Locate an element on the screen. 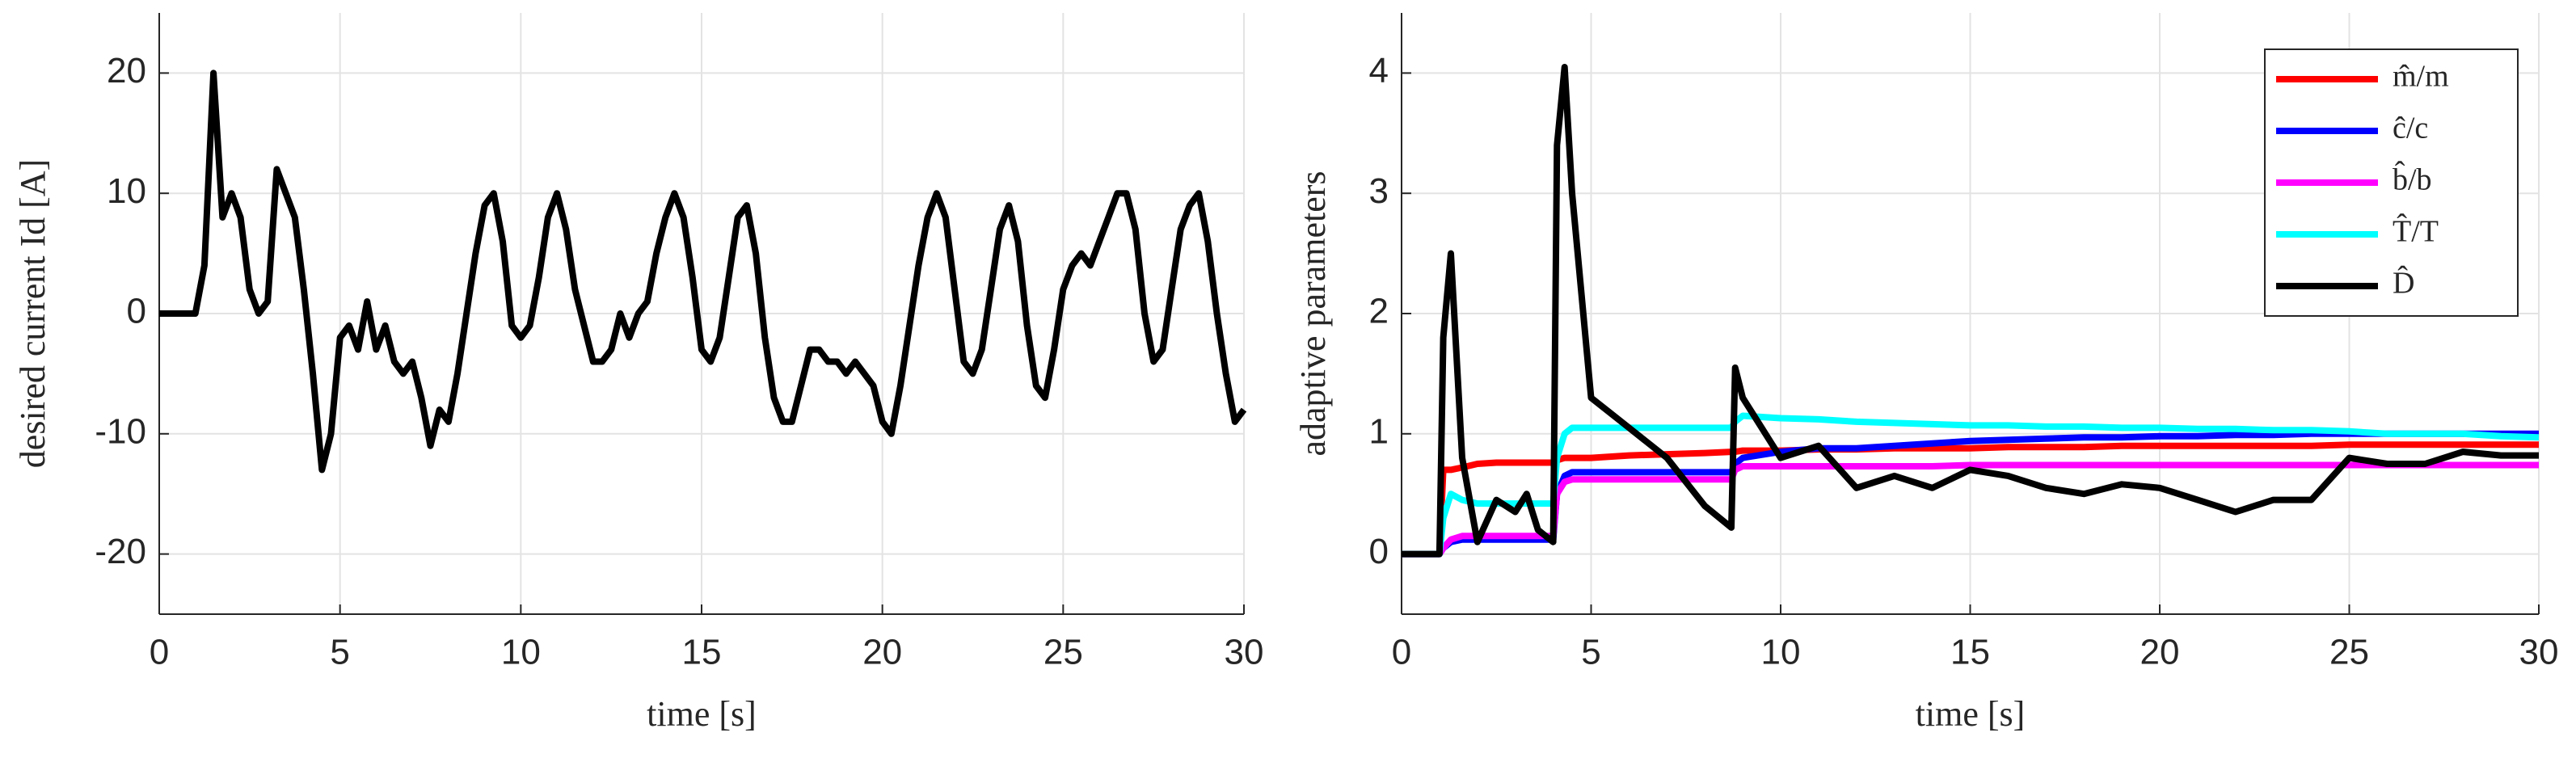 The height and width of the screenshot is (758, 2576). legend-label: m̂/m is located at coordinates (2421, 77).